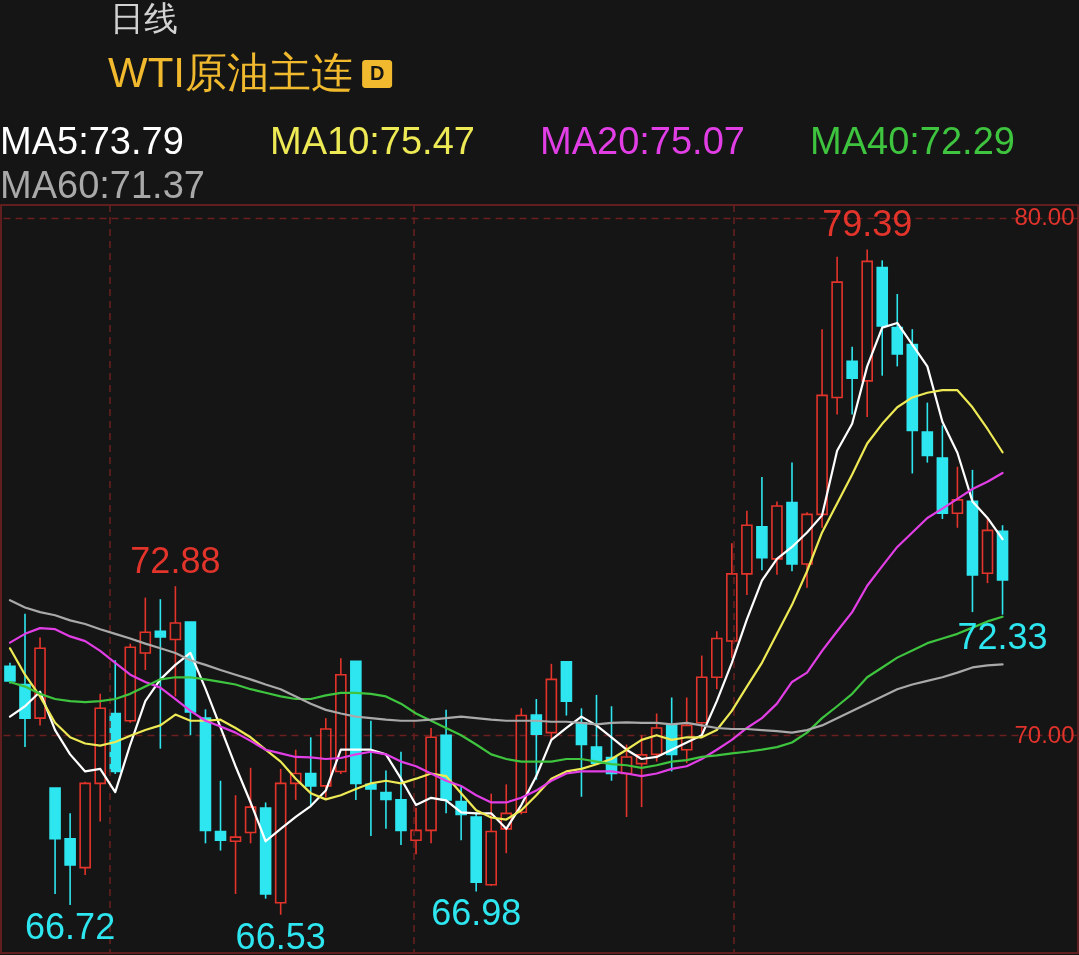  Describe the element at coordinates (280, 935) in the screenshot. I see `annotation: 66.53` at that location.